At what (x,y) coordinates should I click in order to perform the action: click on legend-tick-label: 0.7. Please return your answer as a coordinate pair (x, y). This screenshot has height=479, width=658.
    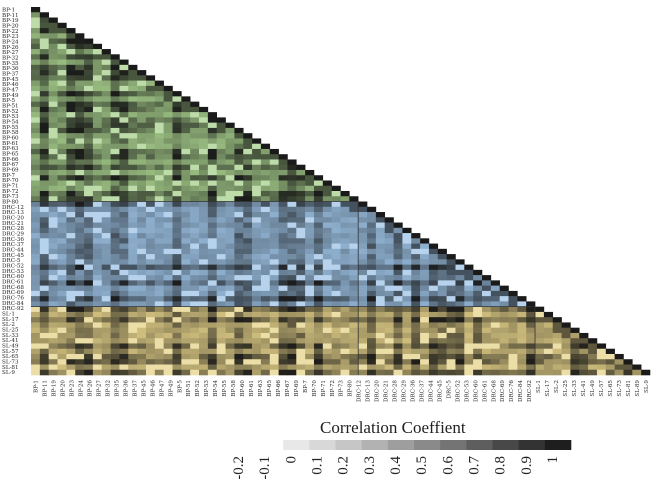
    Looking at the image, I should click on (475, 465).